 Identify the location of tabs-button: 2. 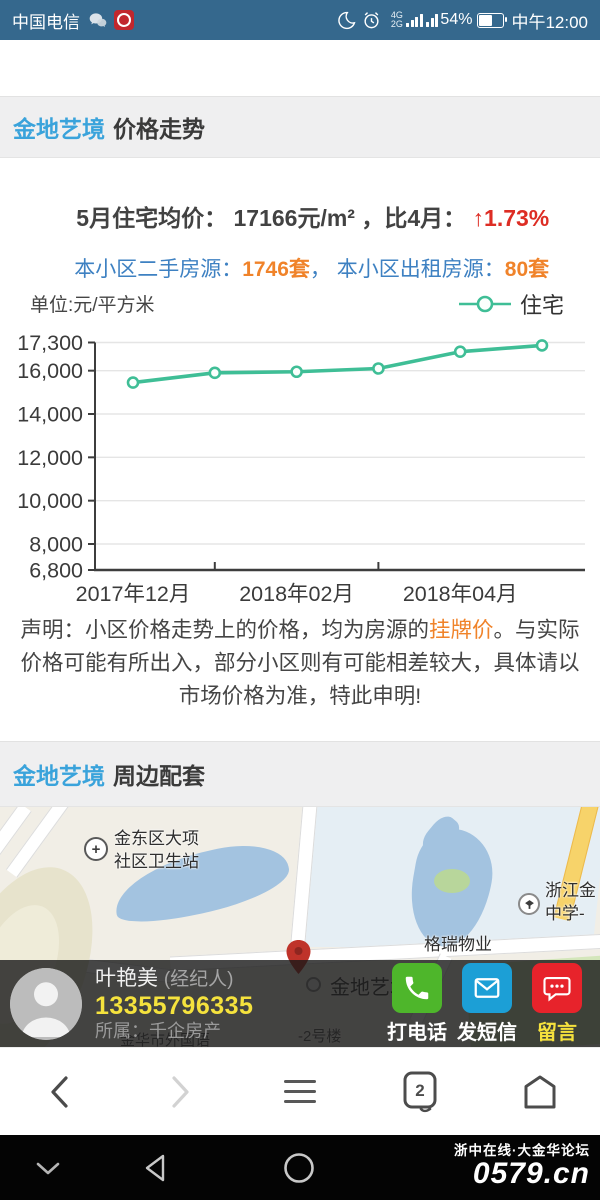
(420, 1092).